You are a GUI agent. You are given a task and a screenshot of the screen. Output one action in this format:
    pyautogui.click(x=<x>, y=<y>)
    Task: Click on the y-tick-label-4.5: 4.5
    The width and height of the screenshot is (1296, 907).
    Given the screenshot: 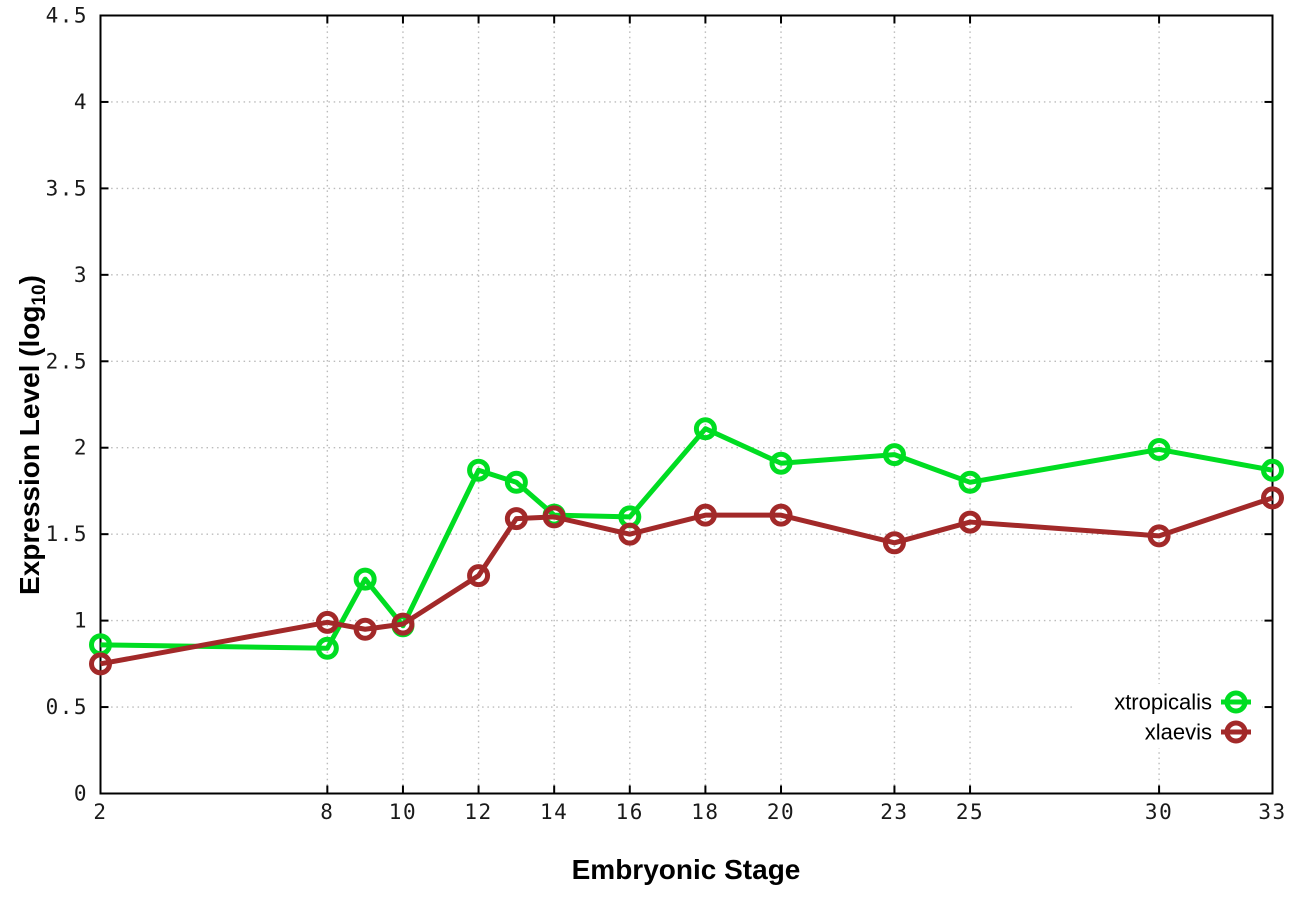 What is the action you would take?
    pyautogui.click(x=67, y=16)
    